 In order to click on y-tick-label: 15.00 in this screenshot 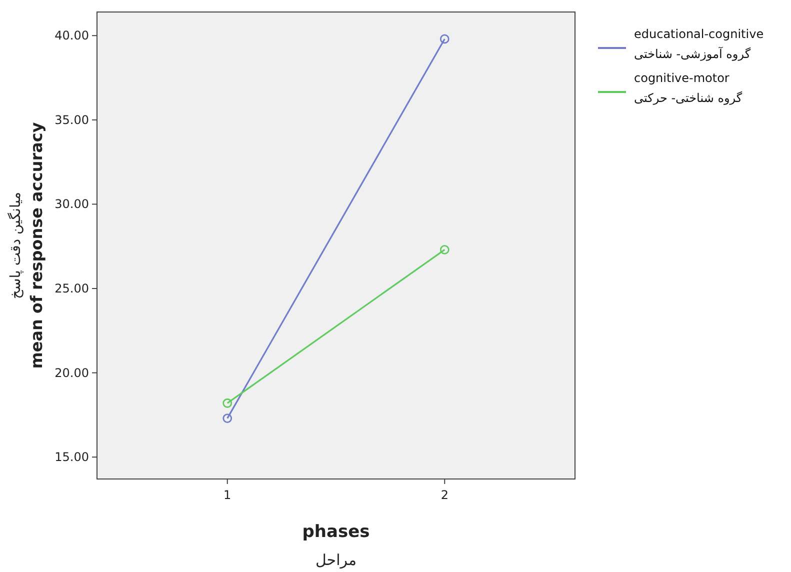, I will do `click(71, 457)`.